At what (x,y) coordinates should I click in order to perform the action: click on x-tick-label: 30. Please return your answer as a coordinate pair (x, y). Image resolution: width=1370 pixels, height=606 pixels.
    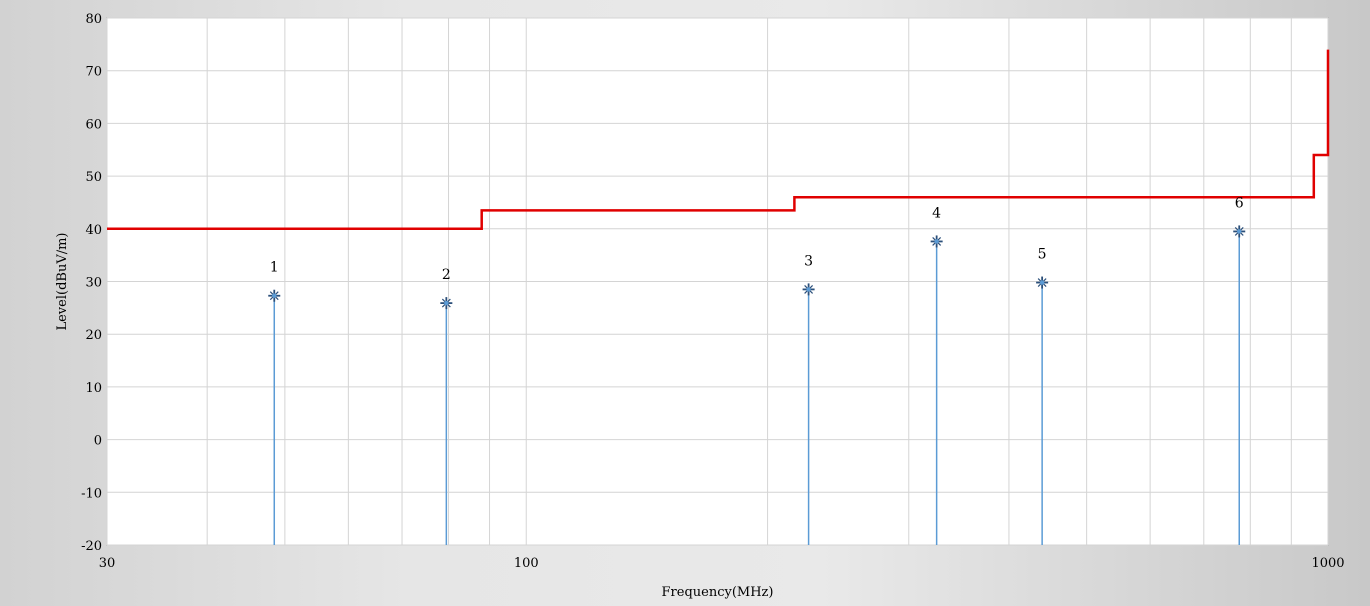
    Looking at the image, I should click on (107, 563).